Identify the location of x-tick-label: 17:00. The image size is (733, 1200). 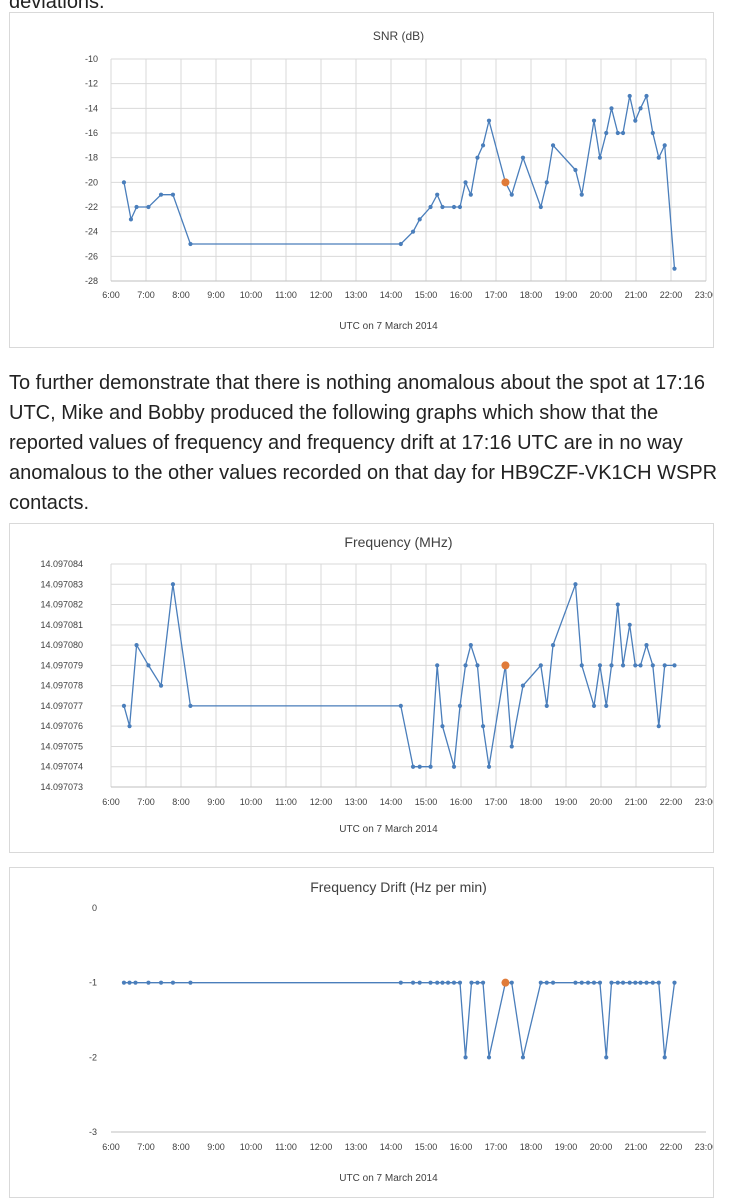
(496, 1147).